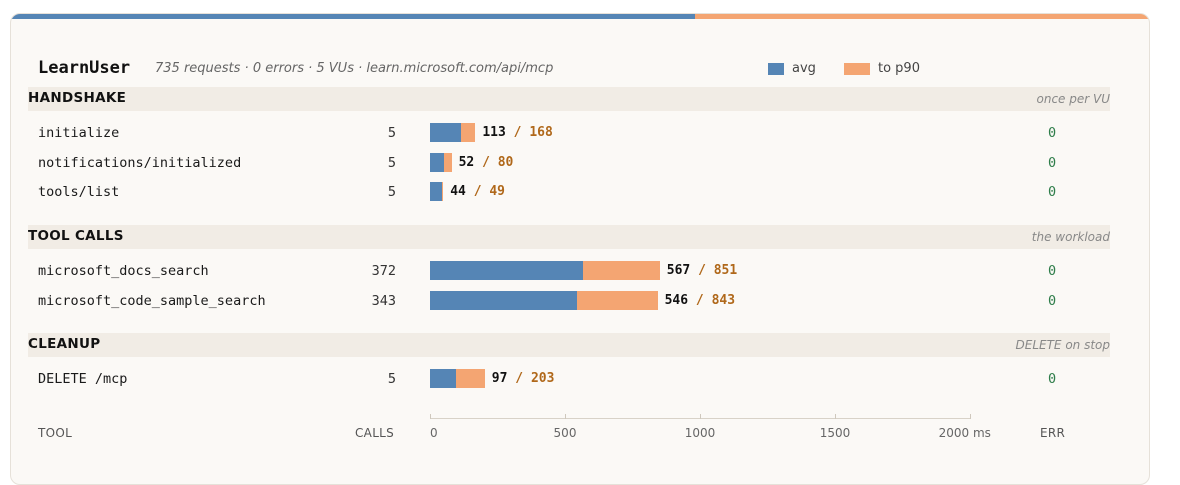 This screenshot has width=1180, height=485. I want to click on tool-name: initialize, so click(79, 133).